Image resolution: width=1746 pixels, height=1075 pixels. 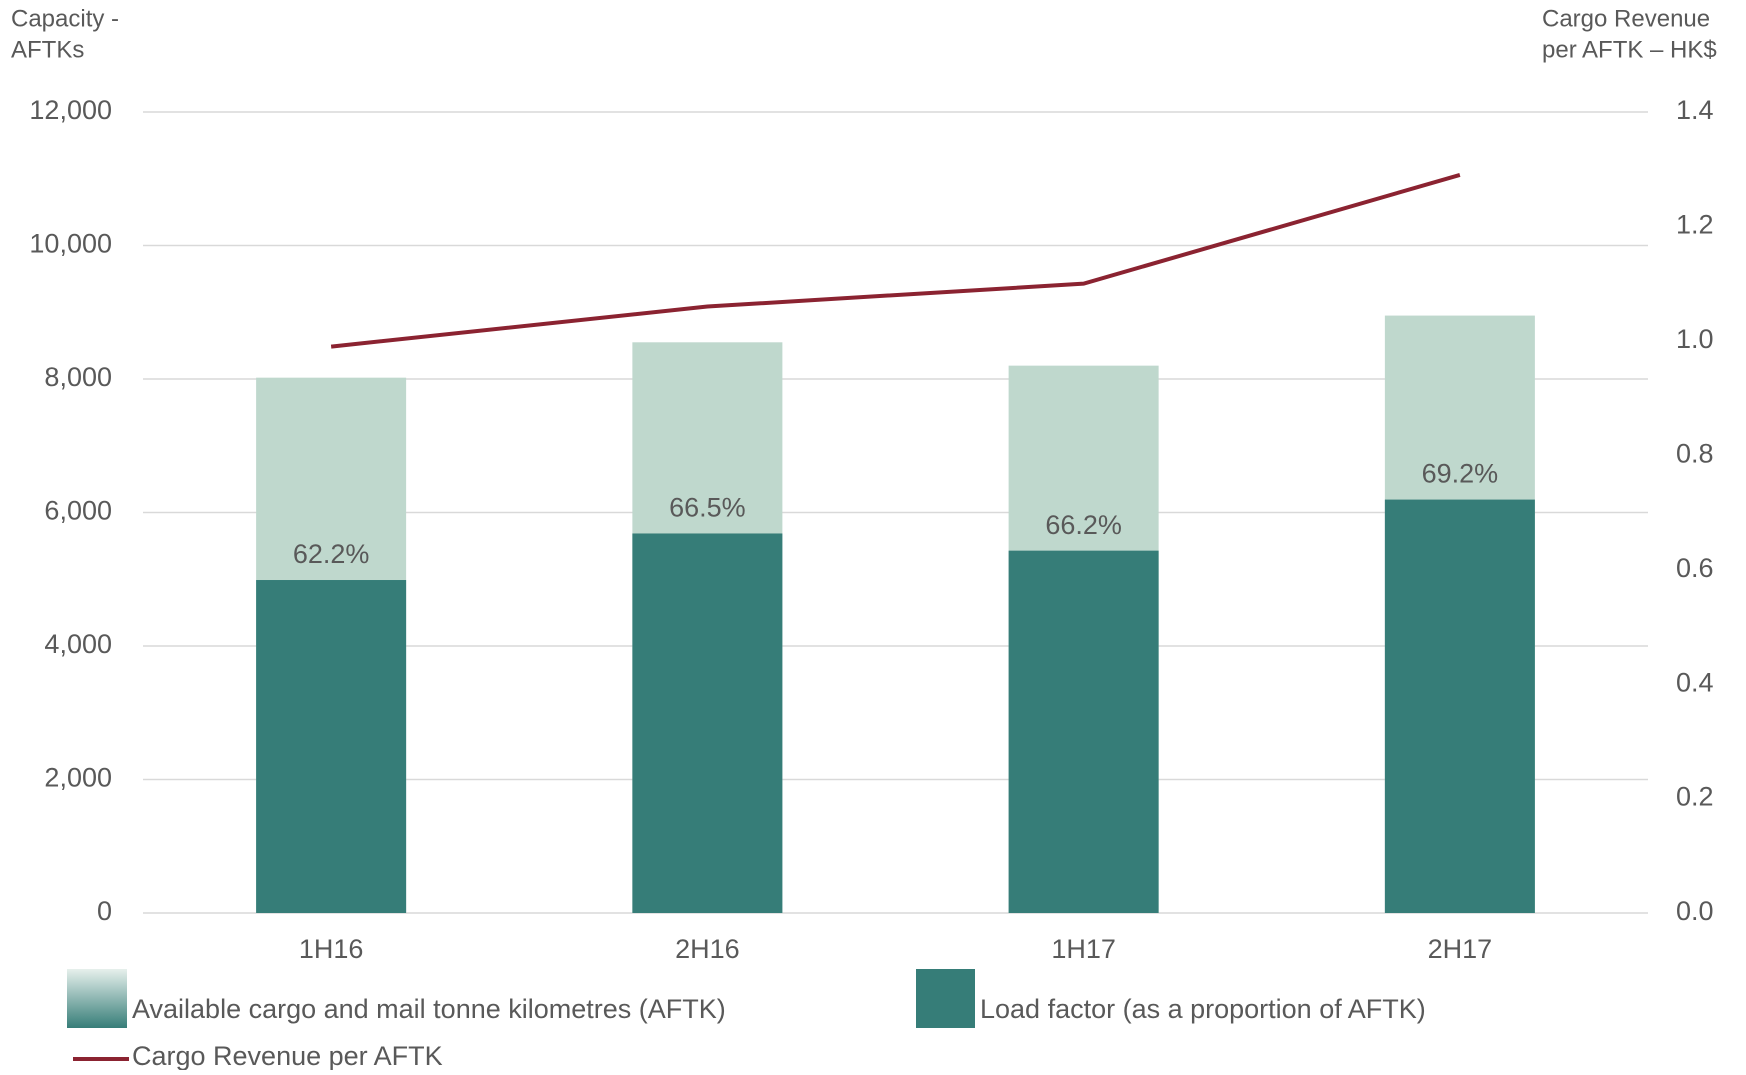 I want to click on x-tick-label: 2H16, so click(x=707, y=949).